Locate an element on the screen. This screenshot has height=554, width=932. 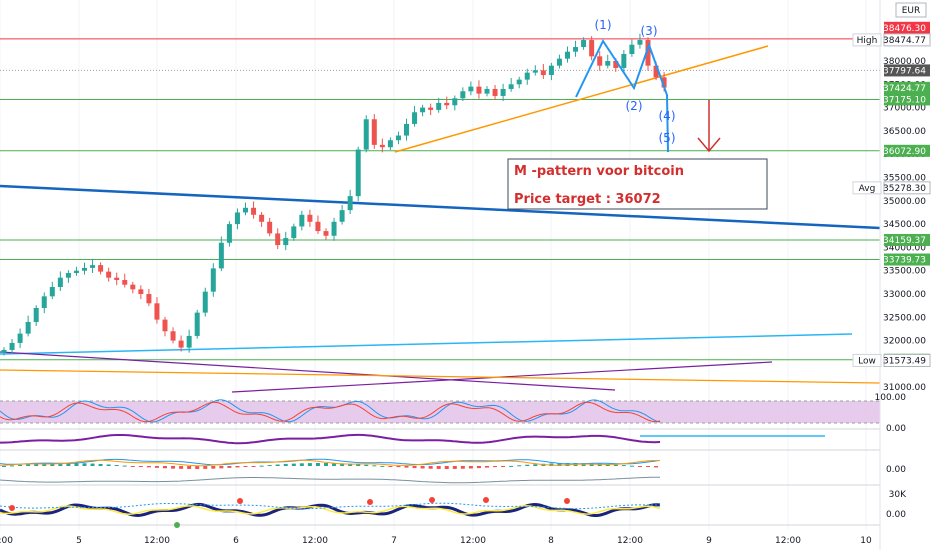
orange-neckline is located at coordinates (581, 99).